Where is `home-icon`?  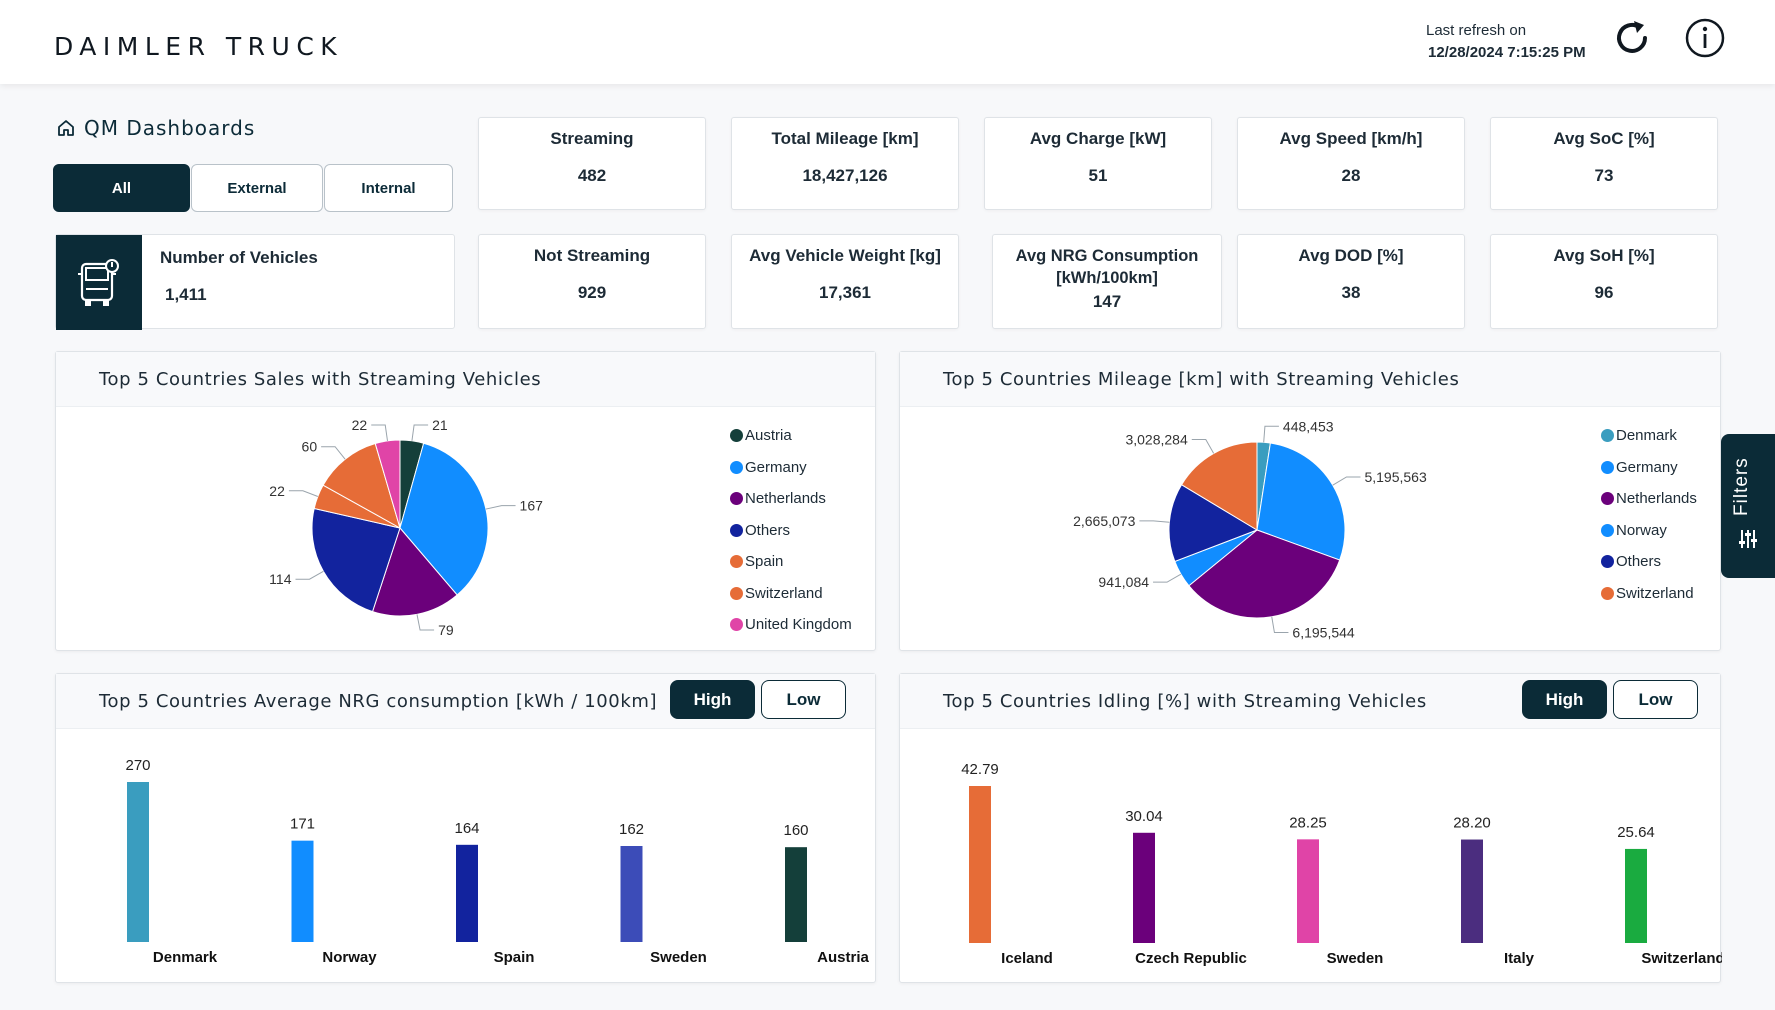
home-icon is located at coordinates (66, 128).